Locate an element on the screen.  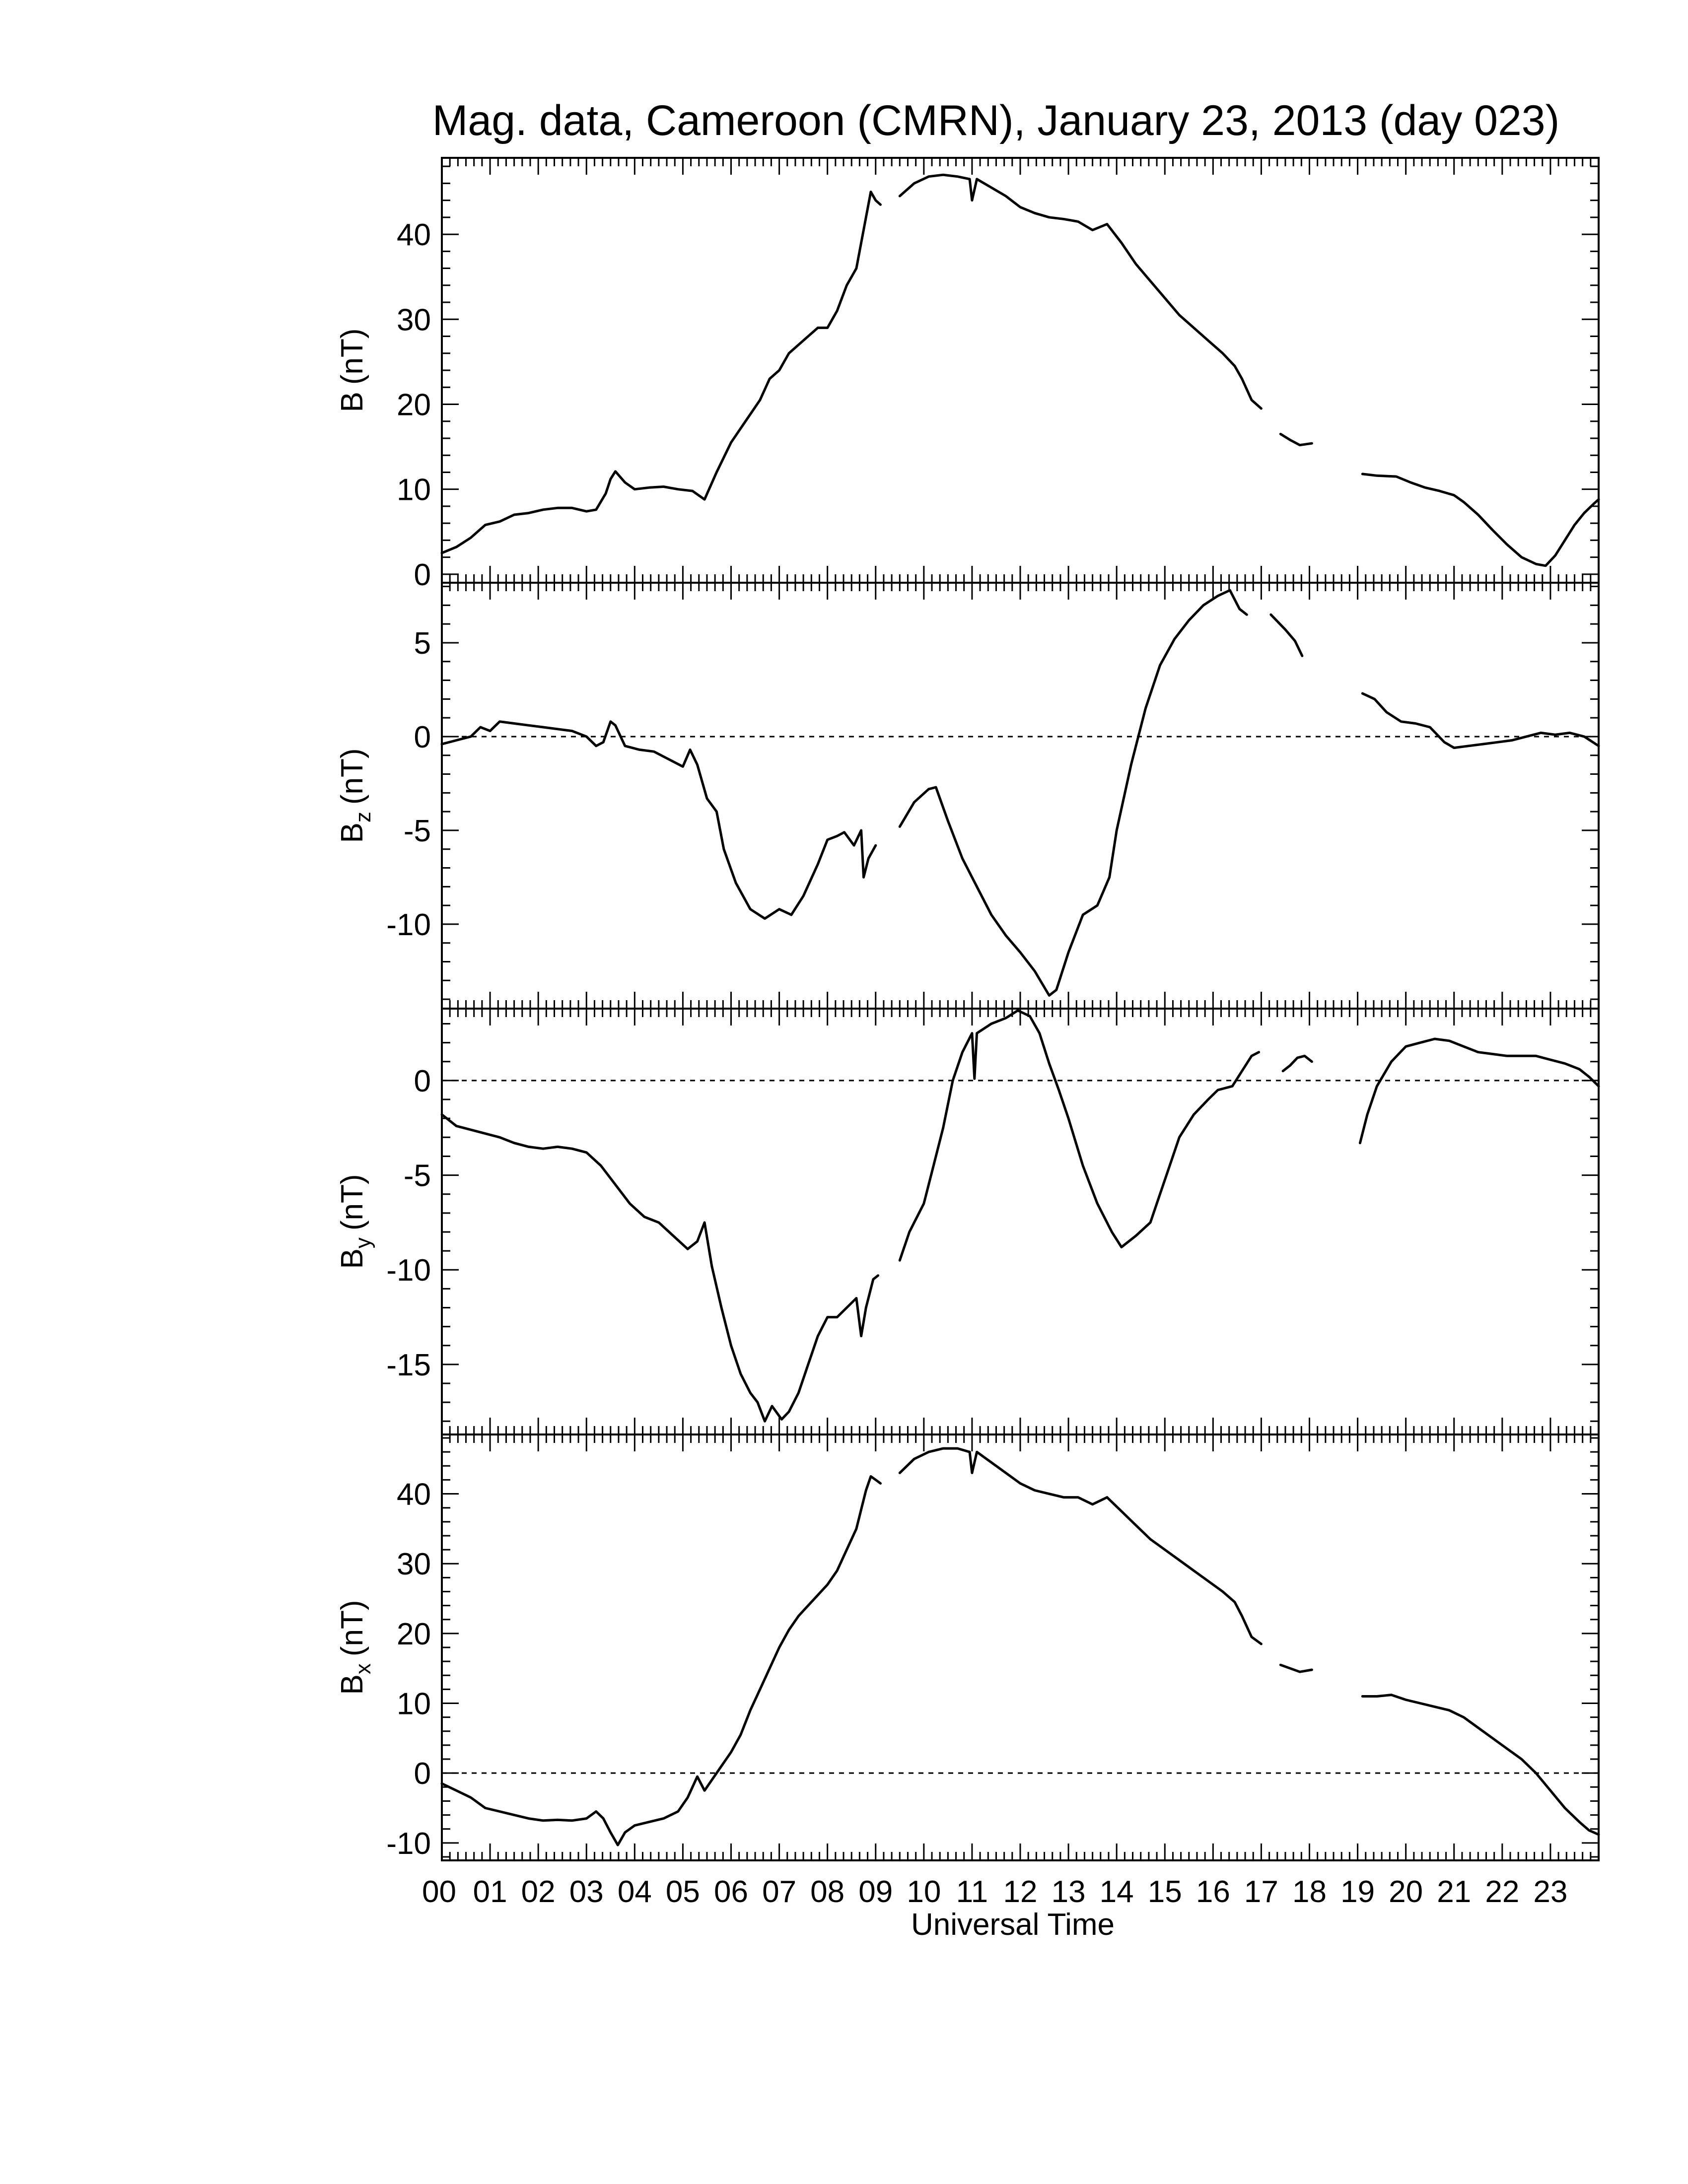
x-tick-label: 09 is located at coordinates (875, 1892).